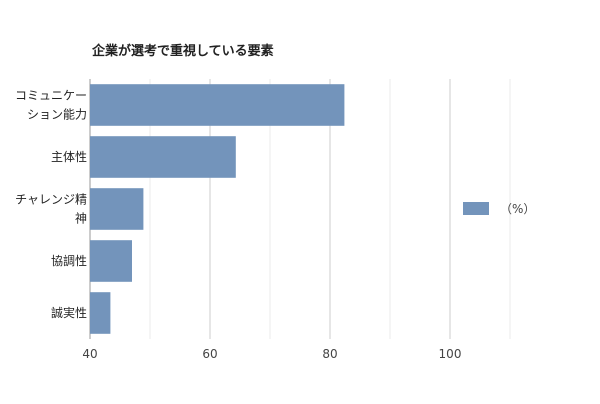  I want to click on chart-title: 企業が選考で重視している要素, so click(182, 51).